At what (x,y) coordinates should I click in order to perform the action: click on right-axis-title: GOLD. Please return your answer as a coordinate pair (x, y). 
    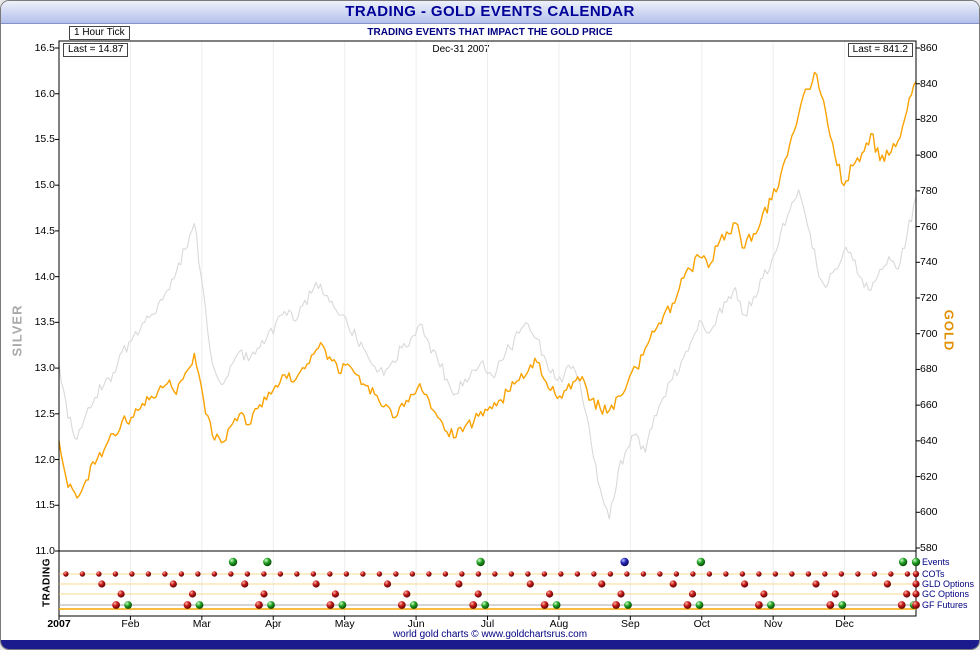
    Looking at the image, I should click on (949, 330).